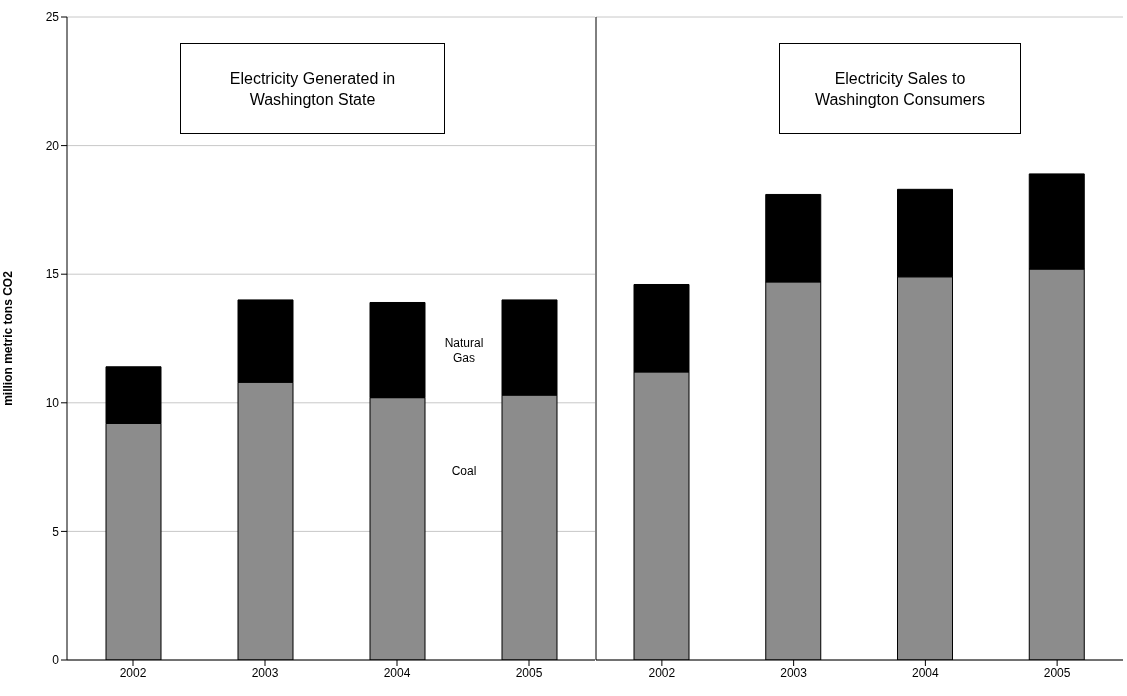 This screenshot has width=1127, height=696. What do you see at coordinates (464, 471) in the screenshot?
I see `text: Coal` at bounding box center [464, 471].